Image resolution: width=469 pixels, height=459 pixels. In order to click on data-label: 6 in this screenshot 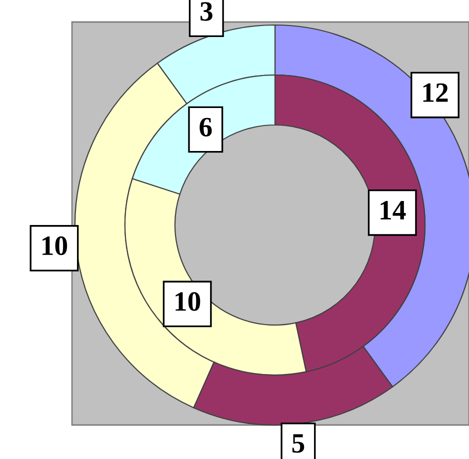, I will do `click(206, 127)`.